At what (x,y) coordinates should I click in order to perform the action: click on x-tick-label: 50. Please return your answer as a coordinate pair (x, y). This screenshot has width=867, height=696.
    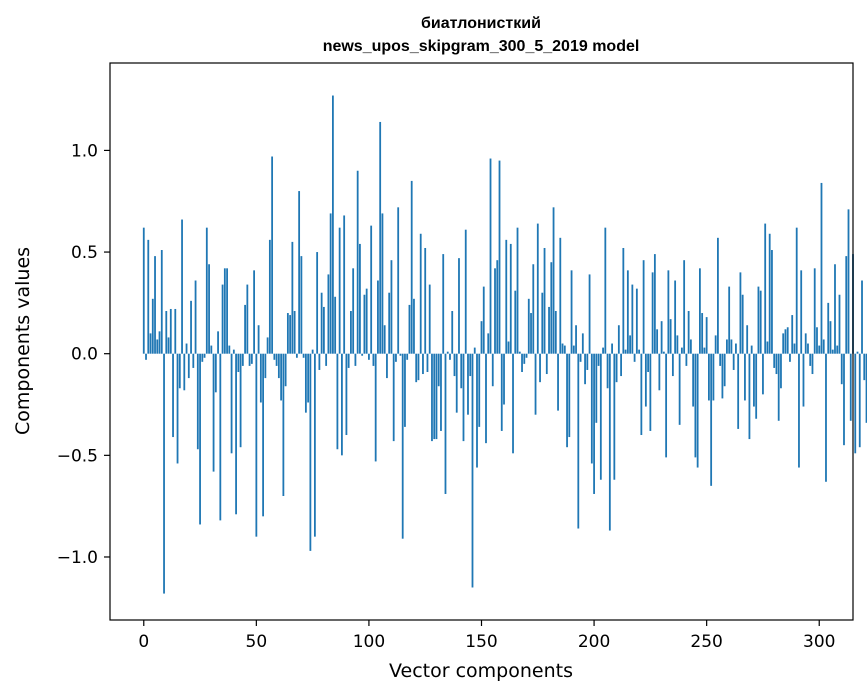
    Looking at the image, I should click on (257, 642).